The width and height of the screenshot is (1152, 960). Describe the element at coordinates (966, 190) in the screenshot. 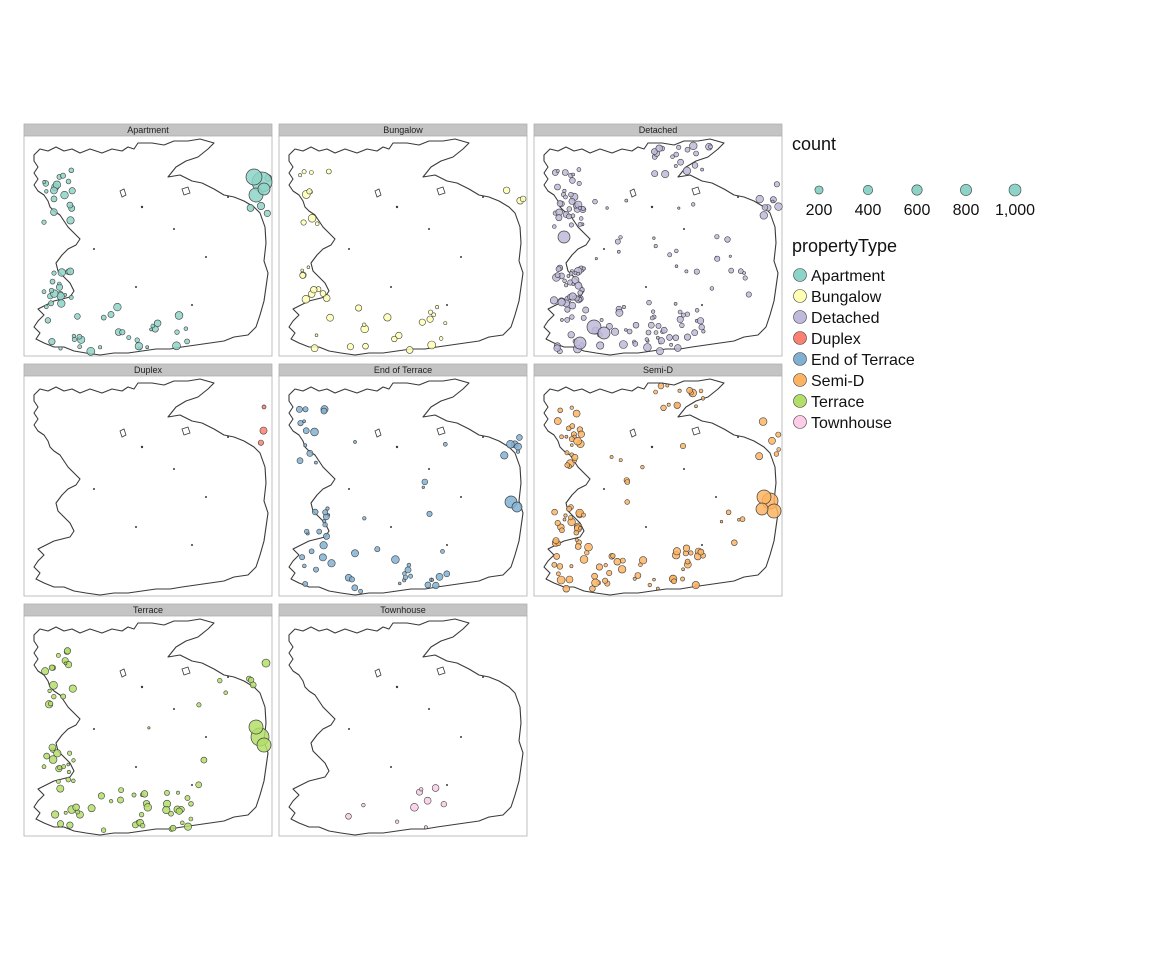

I see `count-key-symbol` at that location.